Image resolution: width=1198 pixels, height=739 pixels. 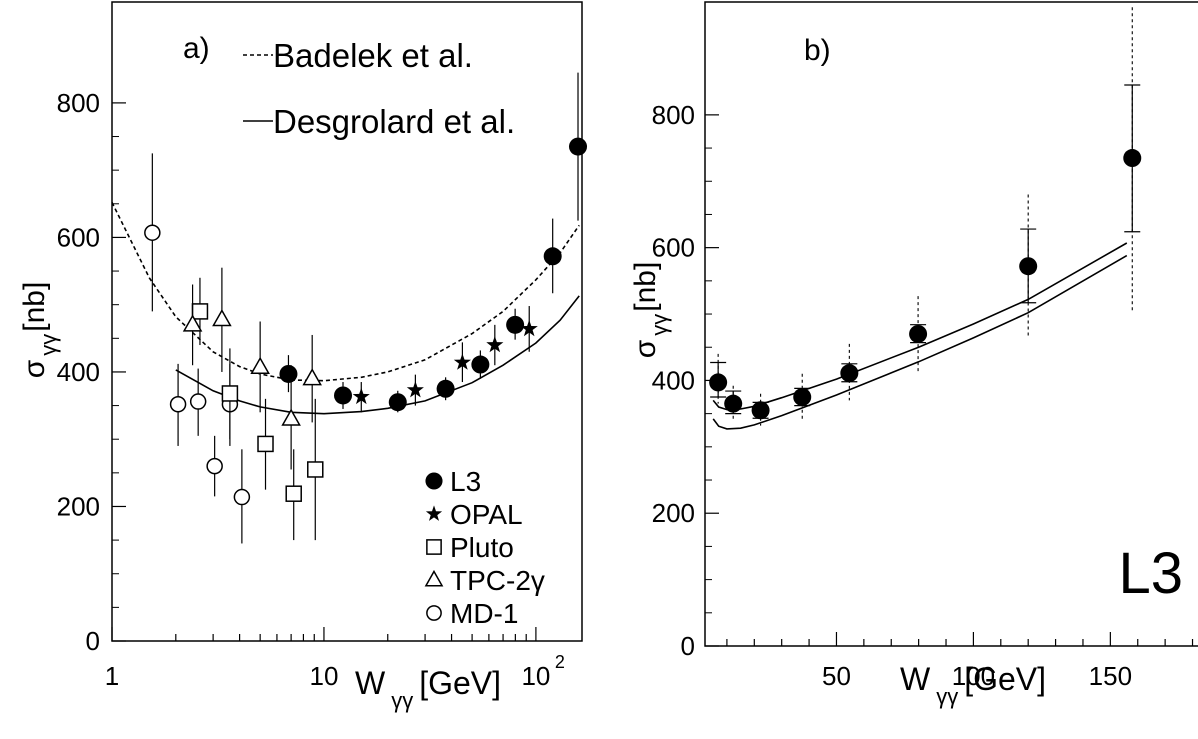 I want to click on panel-a-curve-badelek, so click(x=345, y=292).